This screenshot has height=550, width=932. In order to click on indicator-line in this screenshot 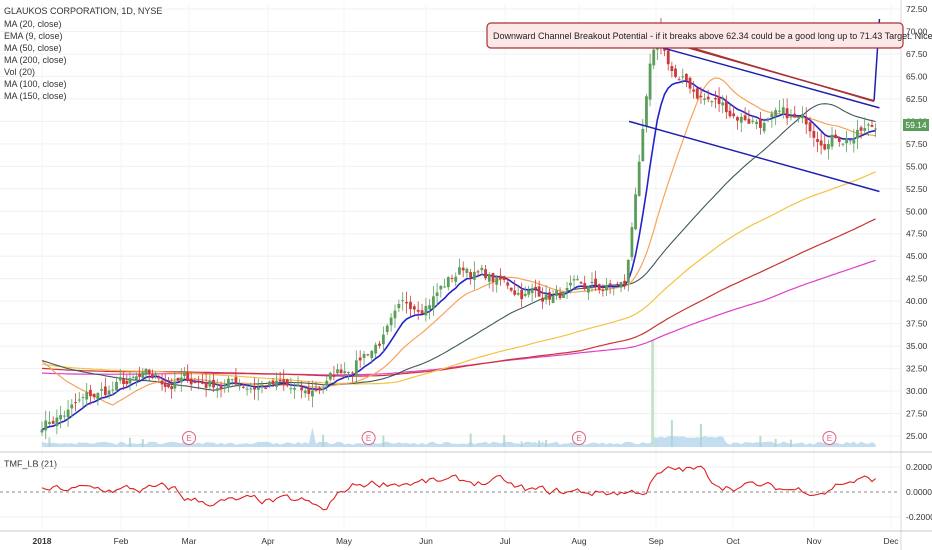, I will do `click(458, 488)`.